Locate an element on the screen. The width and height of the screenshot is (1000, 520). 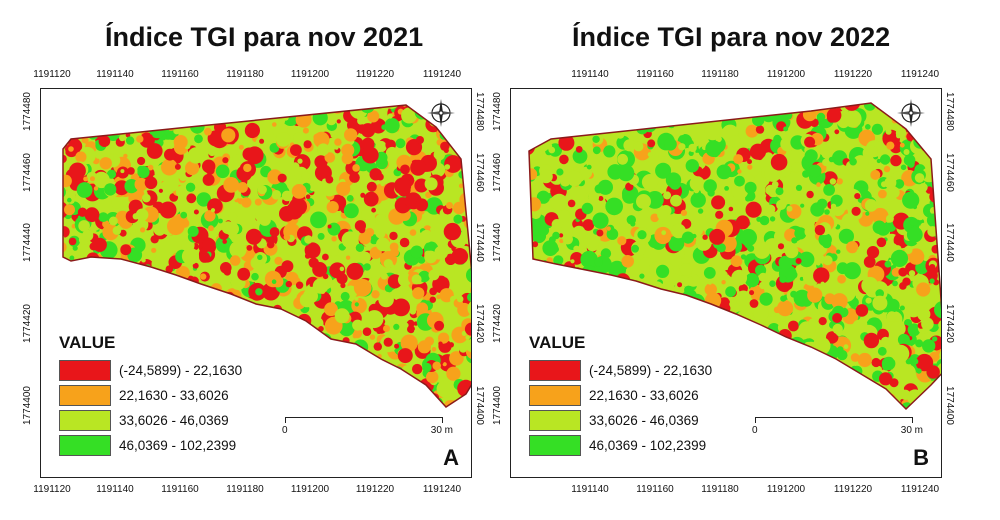
y-tick-label: 1774420 is located at coordinates (27, 323).